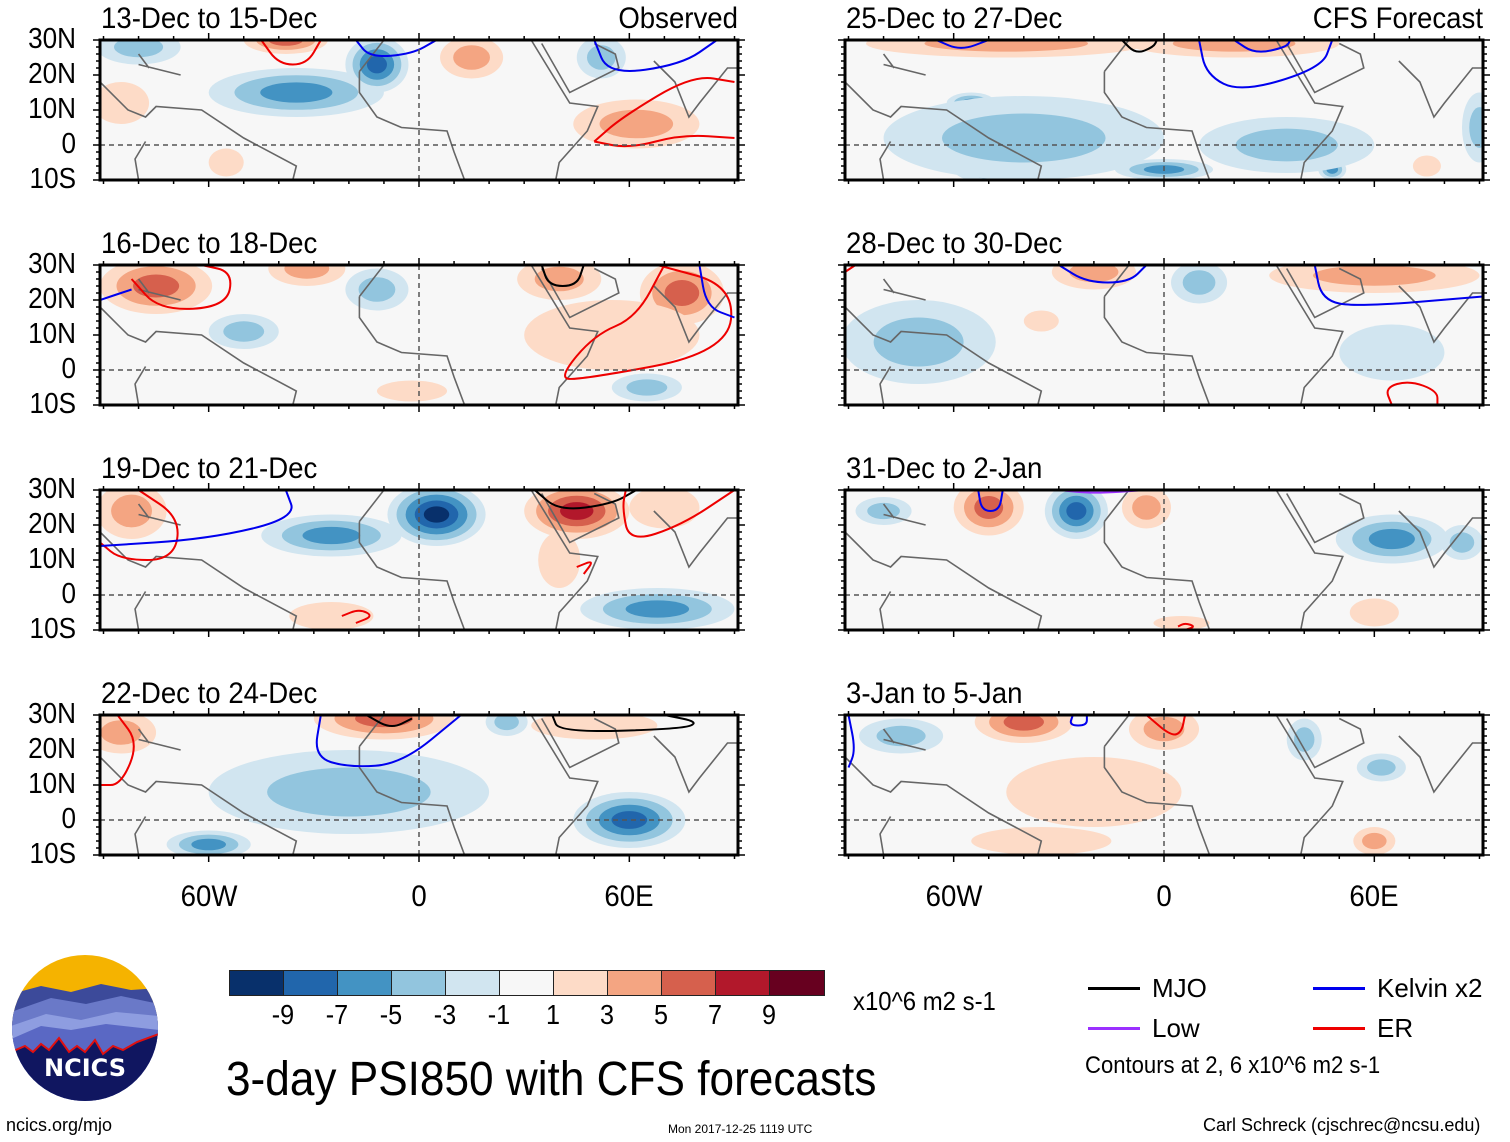  Describe the element at coordinates (1395, 1028) in the screenshot. I see `legend-label: ER` at that location.